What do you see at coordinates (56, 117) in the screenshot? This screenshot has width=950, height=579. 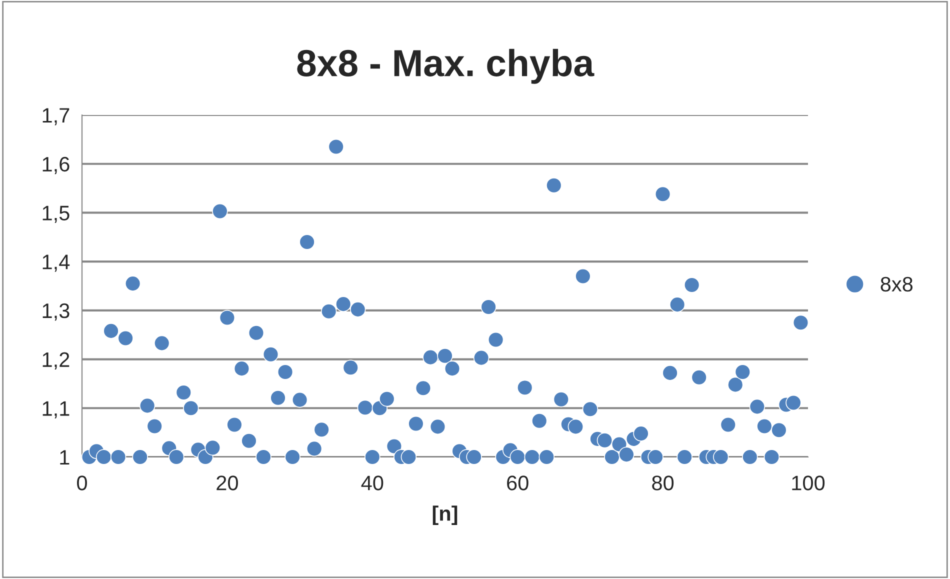 I see `y-tick-label: 1,7` at bounding box center [56, 117].